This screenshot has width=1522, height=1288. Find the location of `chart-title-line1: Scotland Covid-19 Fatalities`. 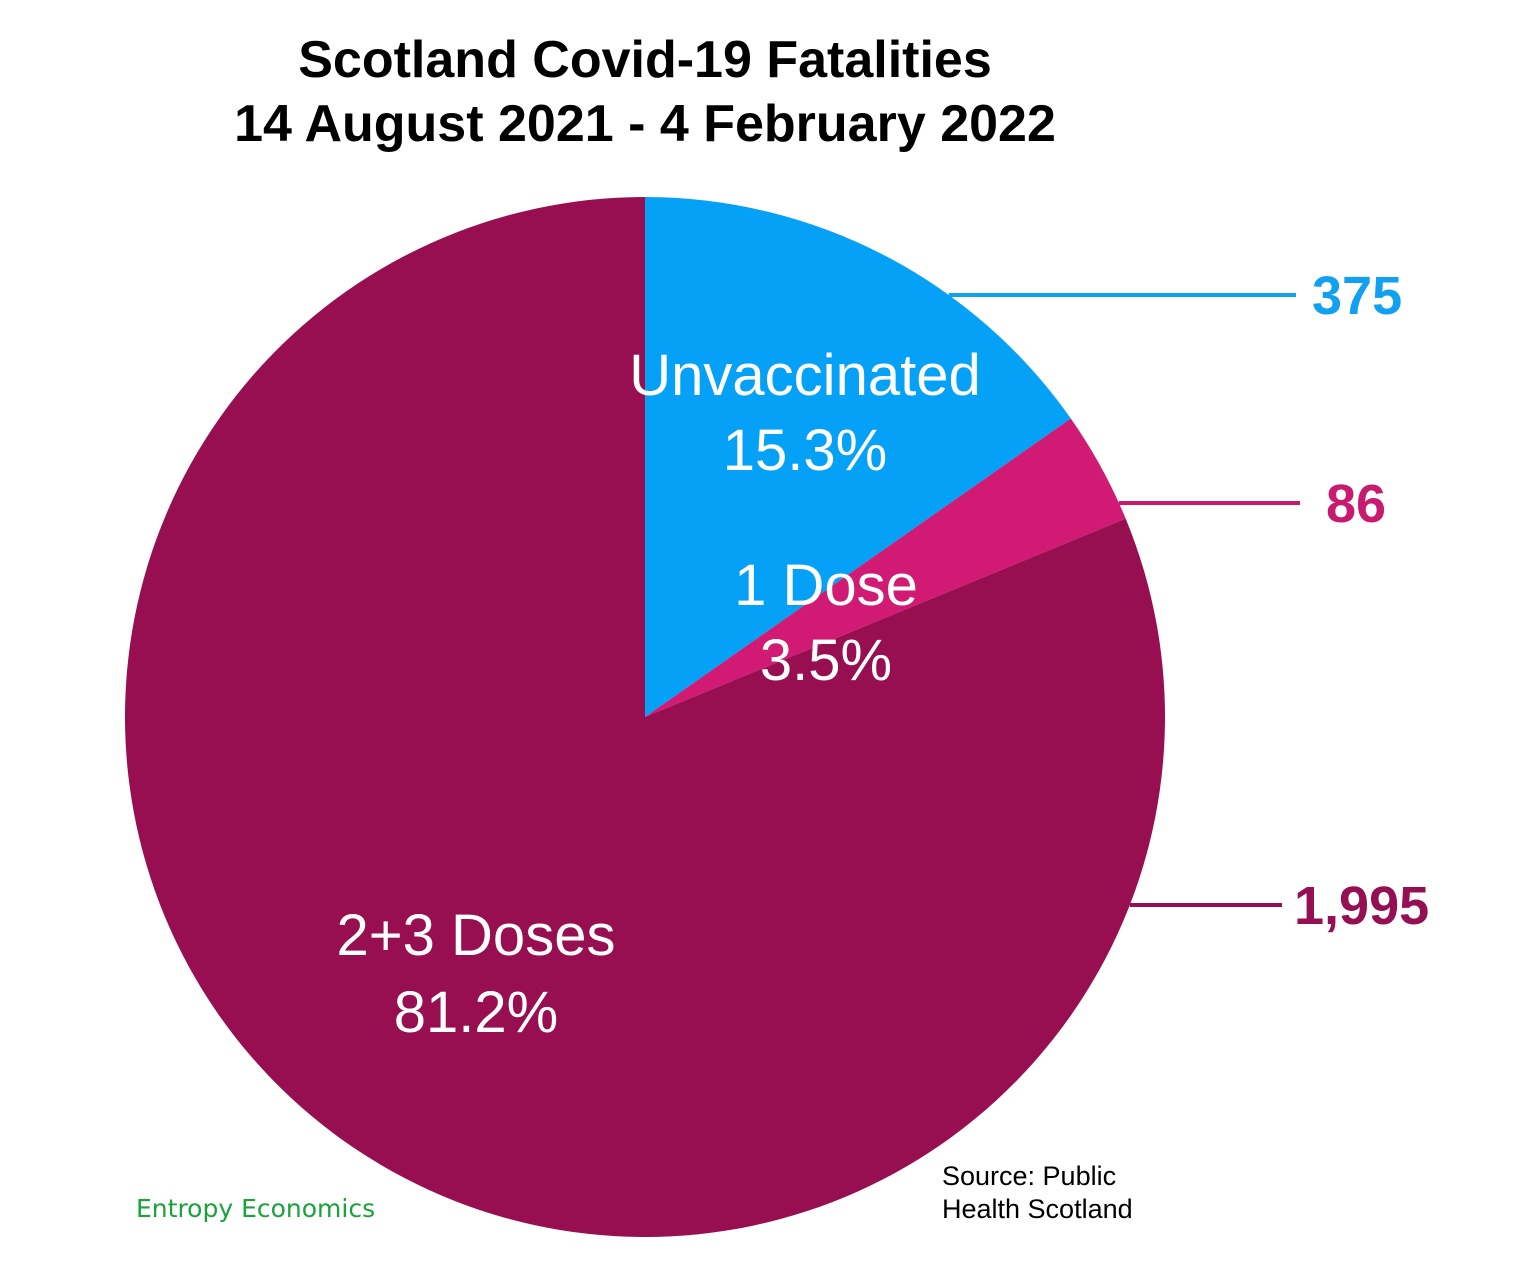

chart-title-line1: Scotland Covid-19 Fatalities is located at coordinates (645, 60).